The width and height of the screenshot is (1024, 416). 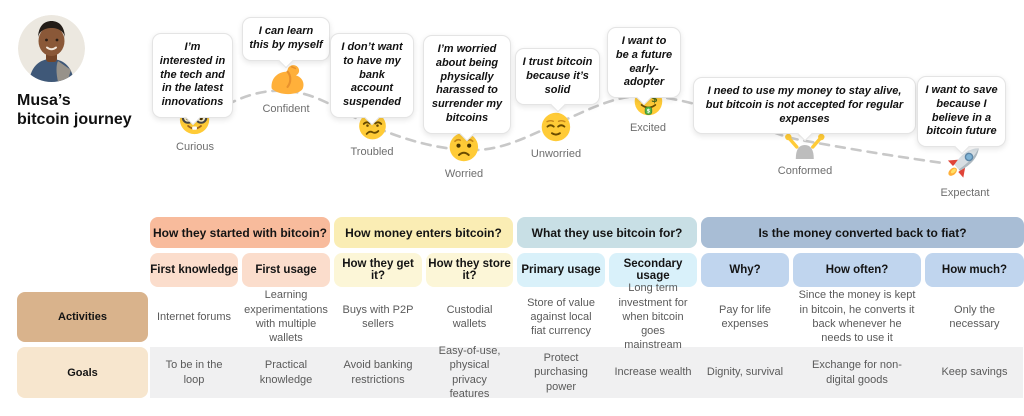 I want to click on goals-row-background, so click(x=586, y=372).